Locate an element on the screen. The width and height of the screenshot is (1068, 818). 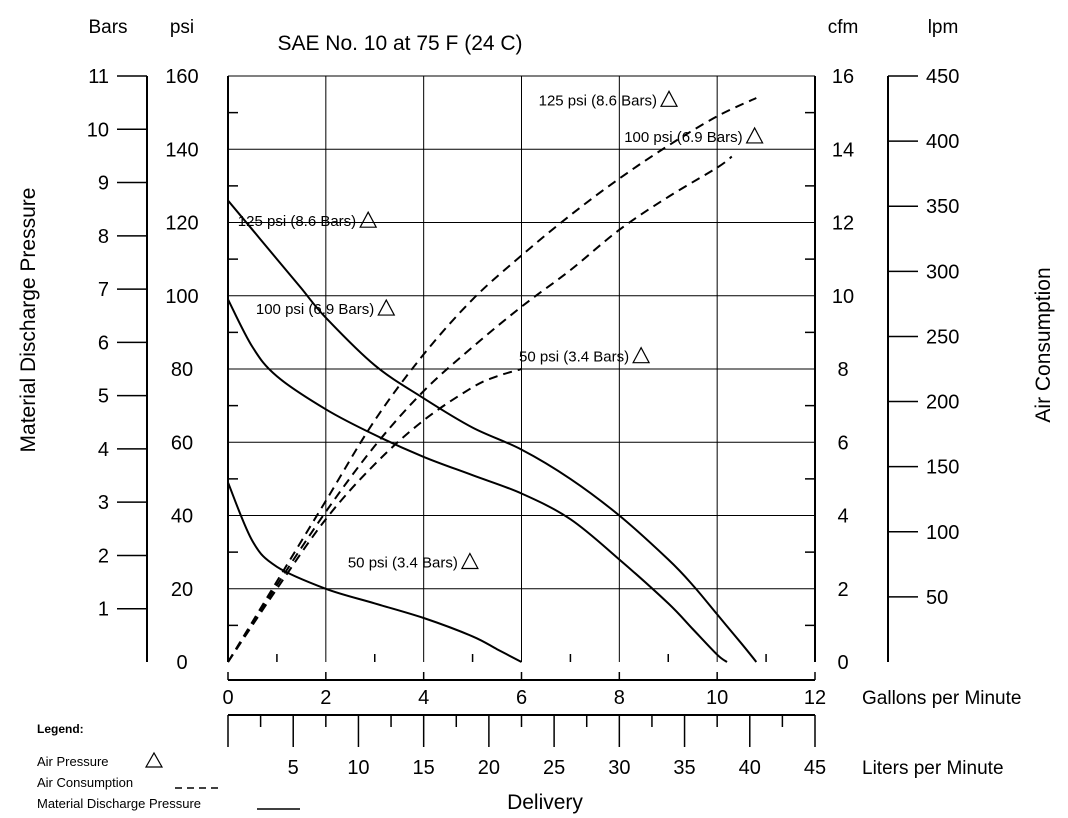
bars-tick-label: 2 is located at coordinates (103, 556).